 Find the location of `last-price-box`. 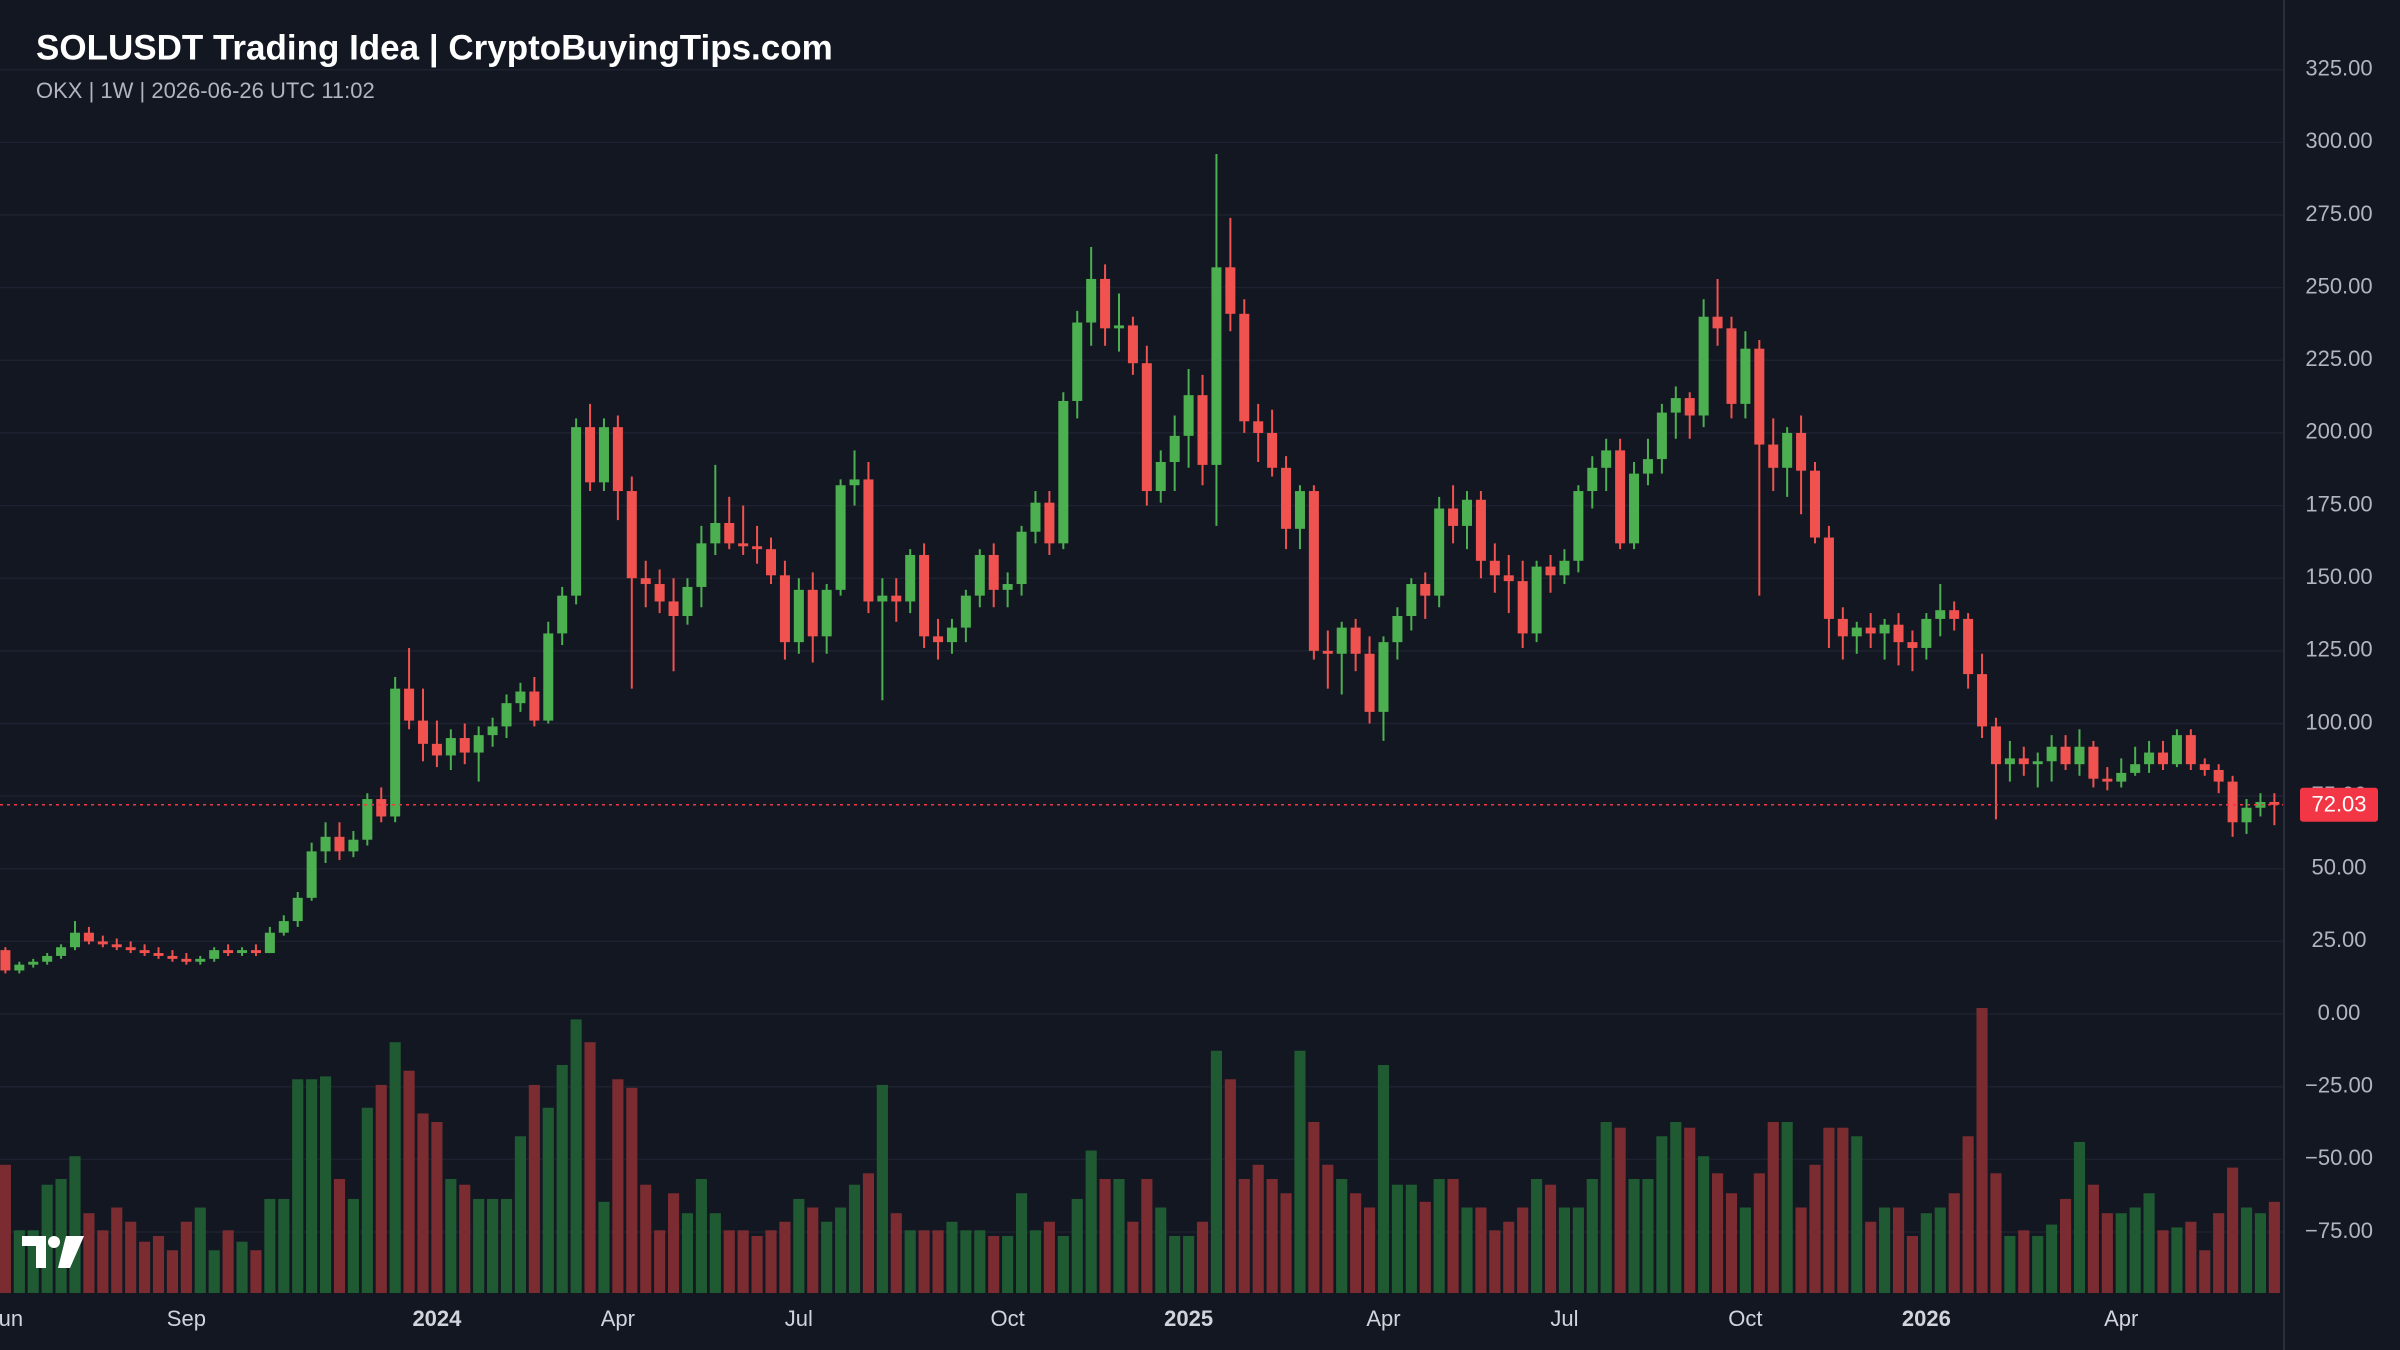

last-price-box is located at coordinates (2339, 804).